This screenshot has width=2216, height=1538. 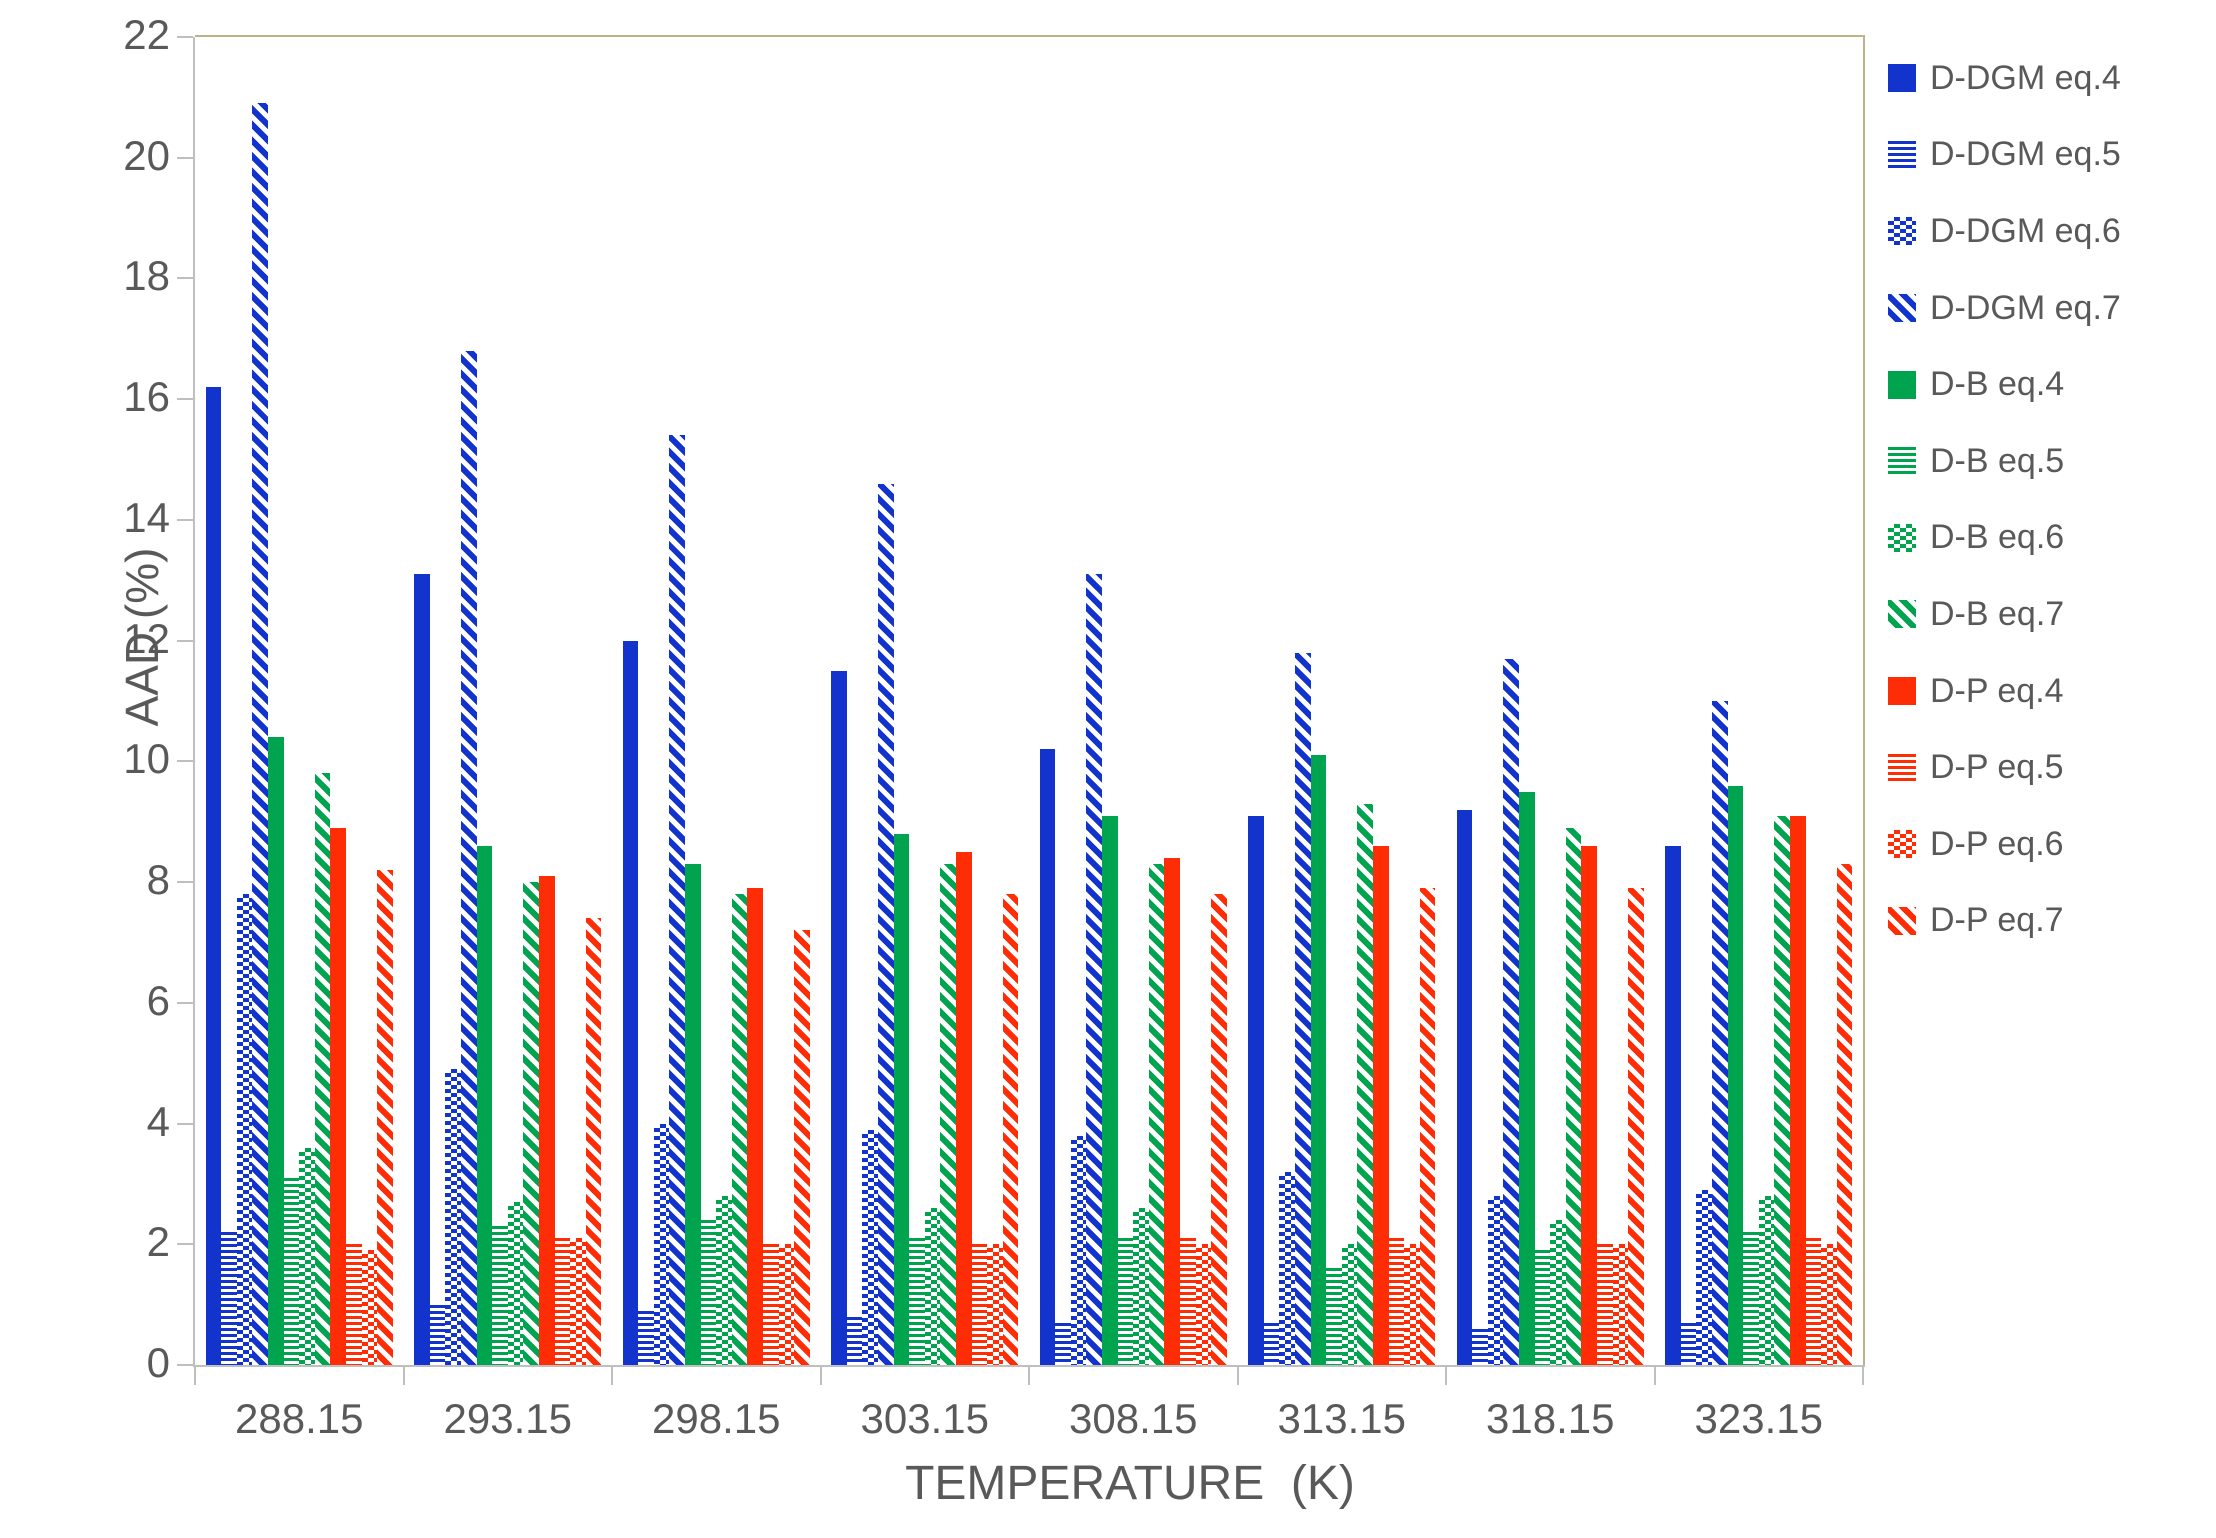 I want to click on x-tick-label: 298.15, so click(x=716, y=1418).